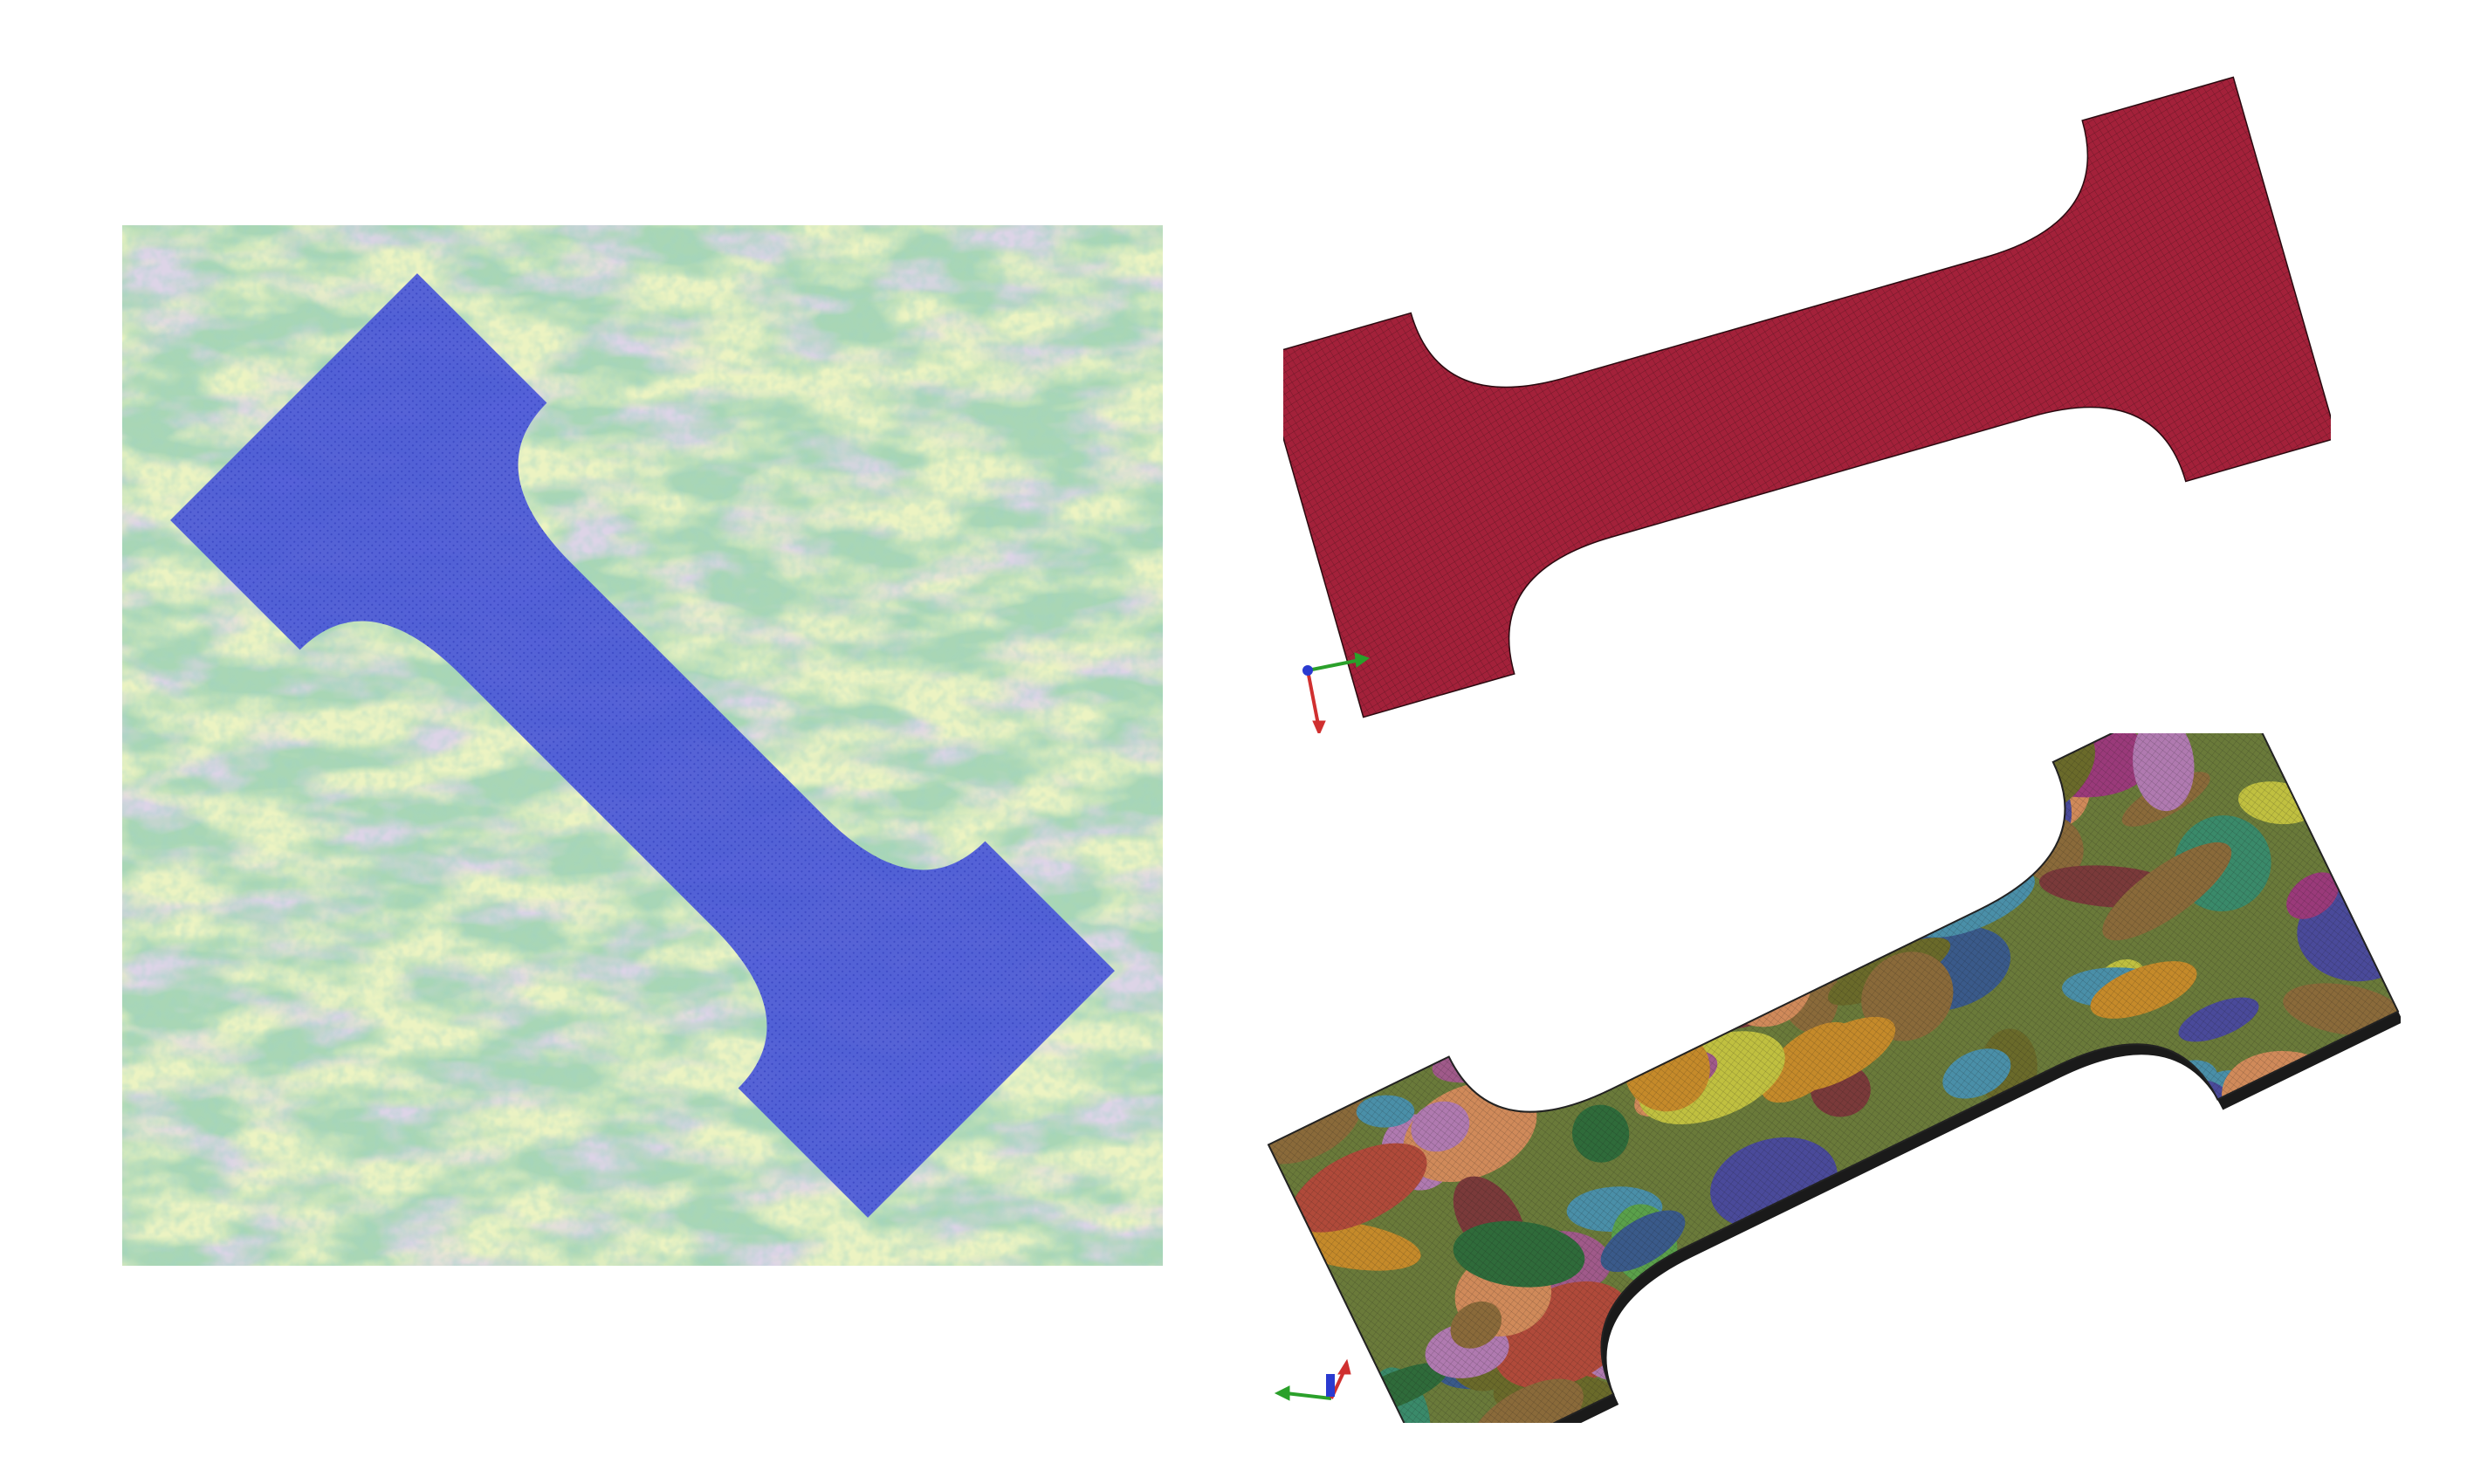 The width and height of the screenshot is (2474, 1484). Describe the element at coordinates (1319, 727) in the screenshot. I see `axis-x-head` at that location.